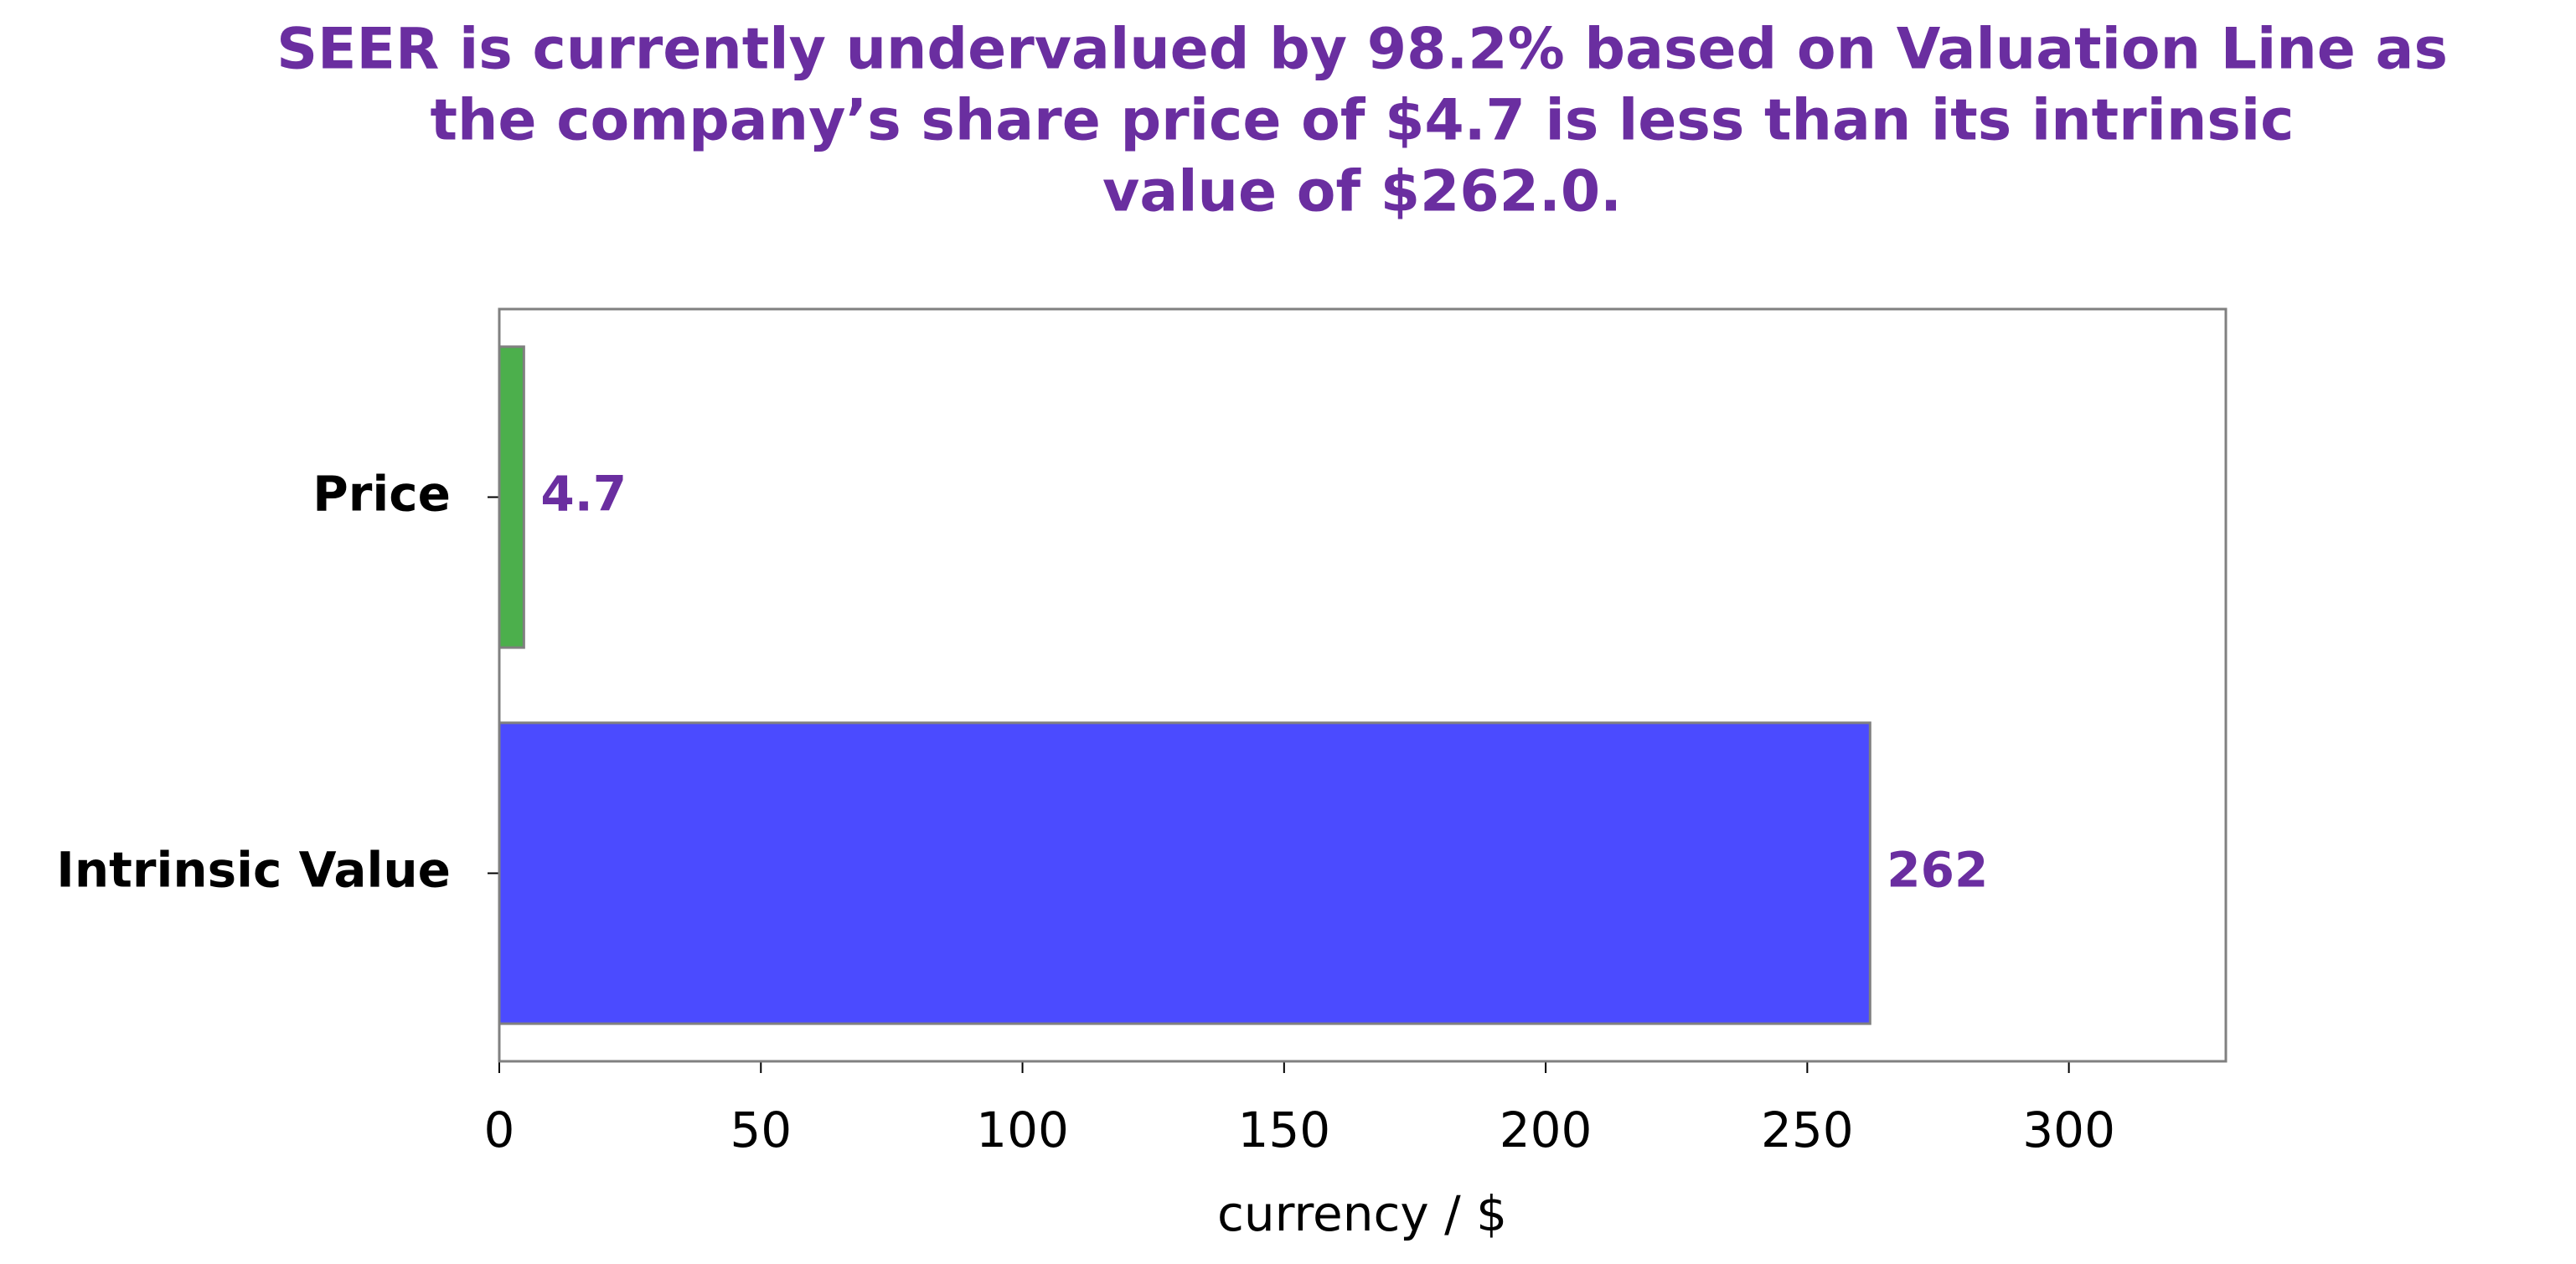  I want to click on x-tick-label: 100, so click(1022, 1129).